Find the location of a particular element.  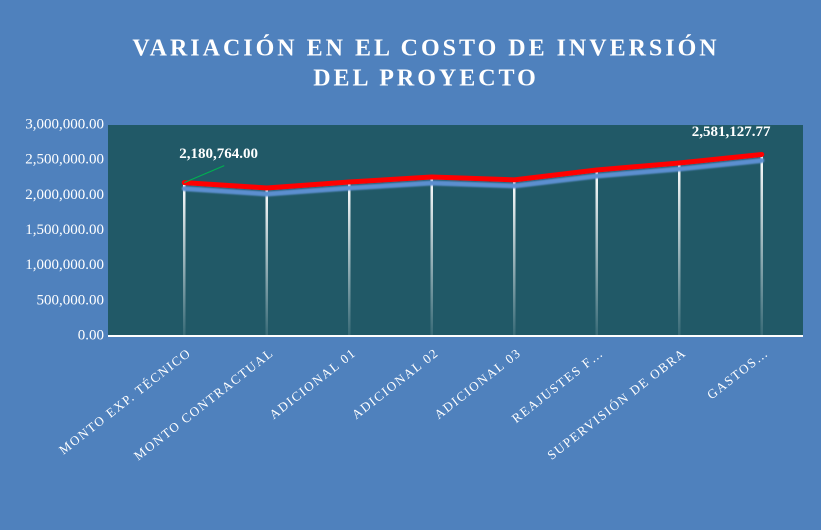

data-label: 2,180,764.00 is located at coordinates (218, 154).